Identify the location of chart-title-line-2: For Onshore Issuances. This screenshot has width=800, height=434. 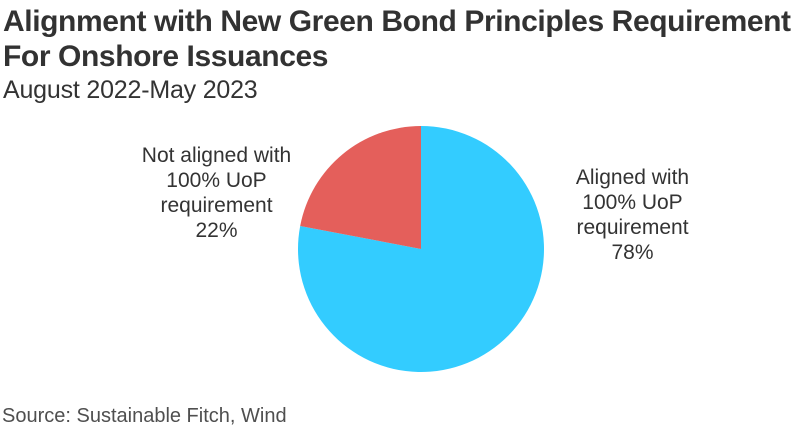
(166, 56).